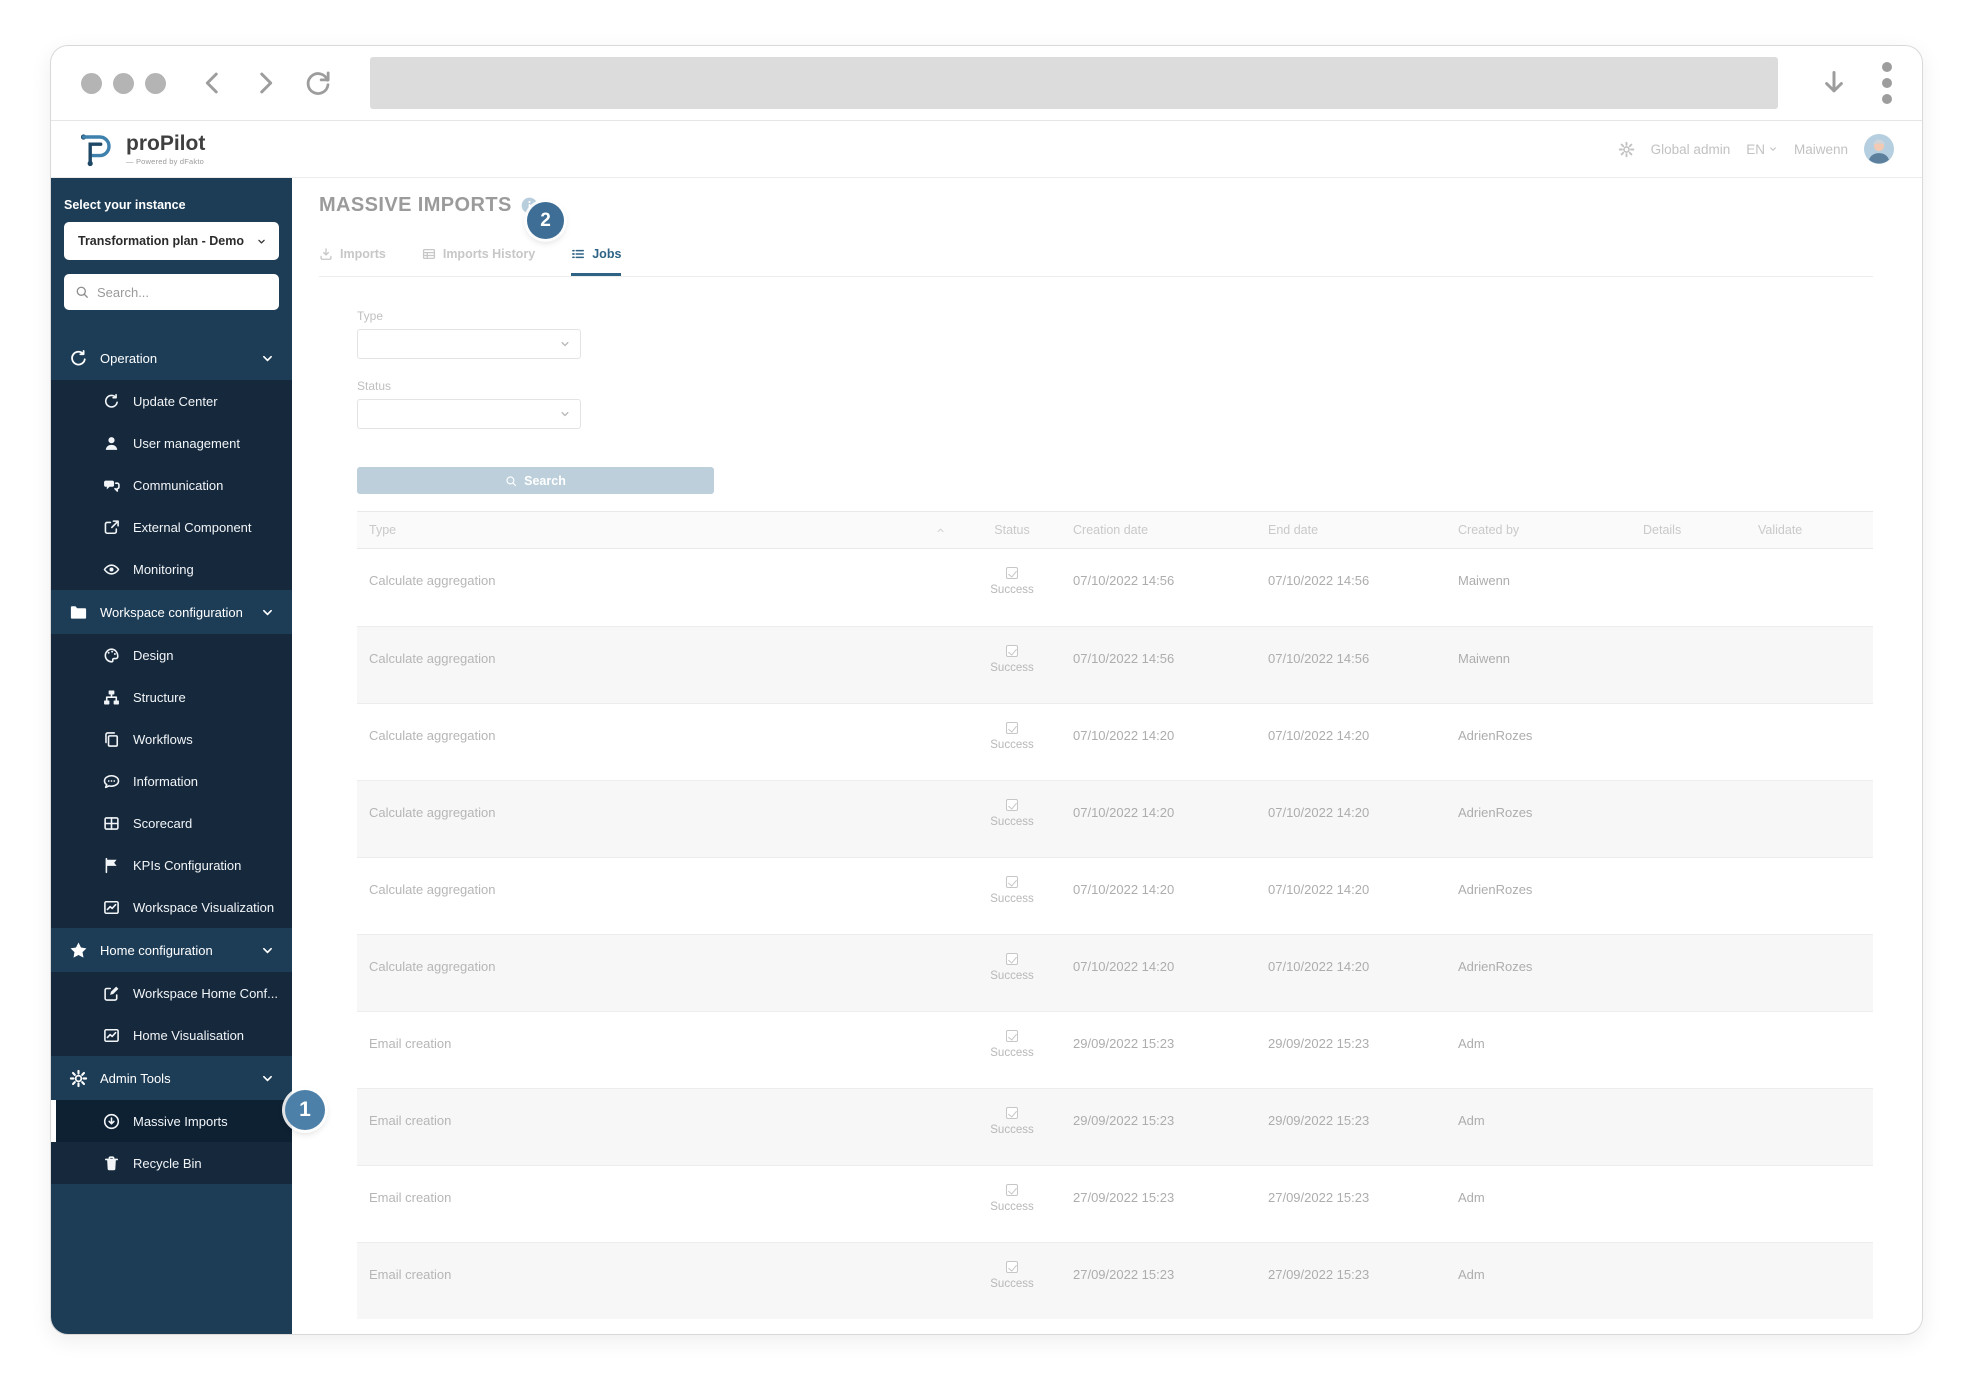  What do you see at coordinates (171, 1035) in the screenshot?
I see `sidebar-item-home-visualisation: Home Visualisation` at bounding box center [171, 1035].